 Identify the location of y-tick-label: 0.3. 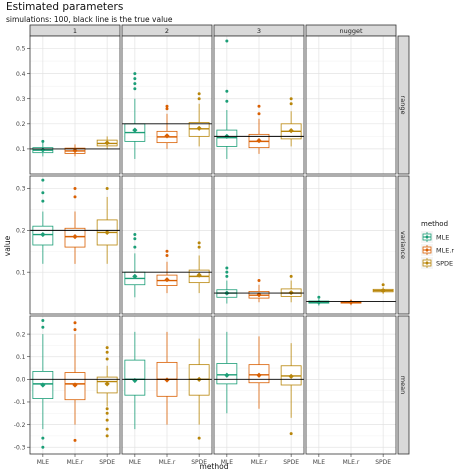
(21, 189).